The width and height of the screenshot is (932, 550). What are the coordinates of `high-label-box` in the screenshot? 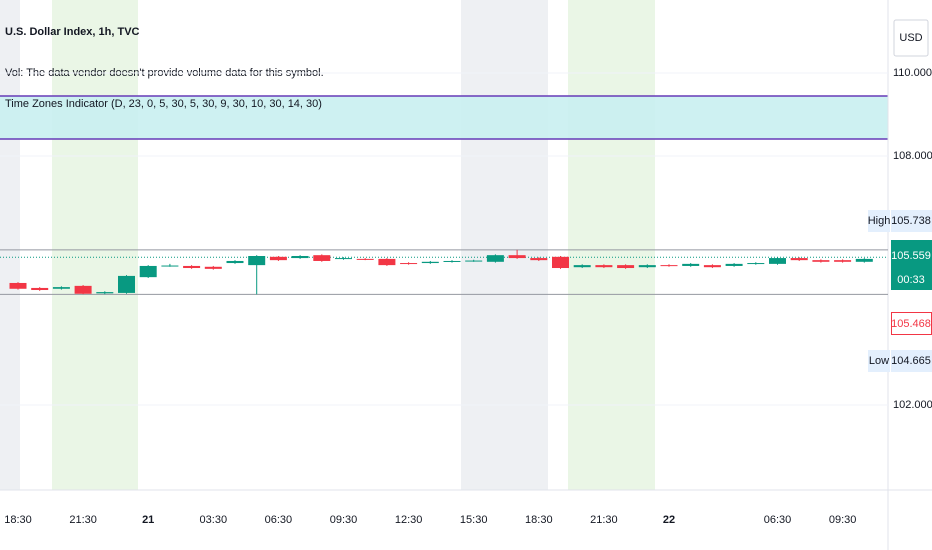 It's located at (879, 221).